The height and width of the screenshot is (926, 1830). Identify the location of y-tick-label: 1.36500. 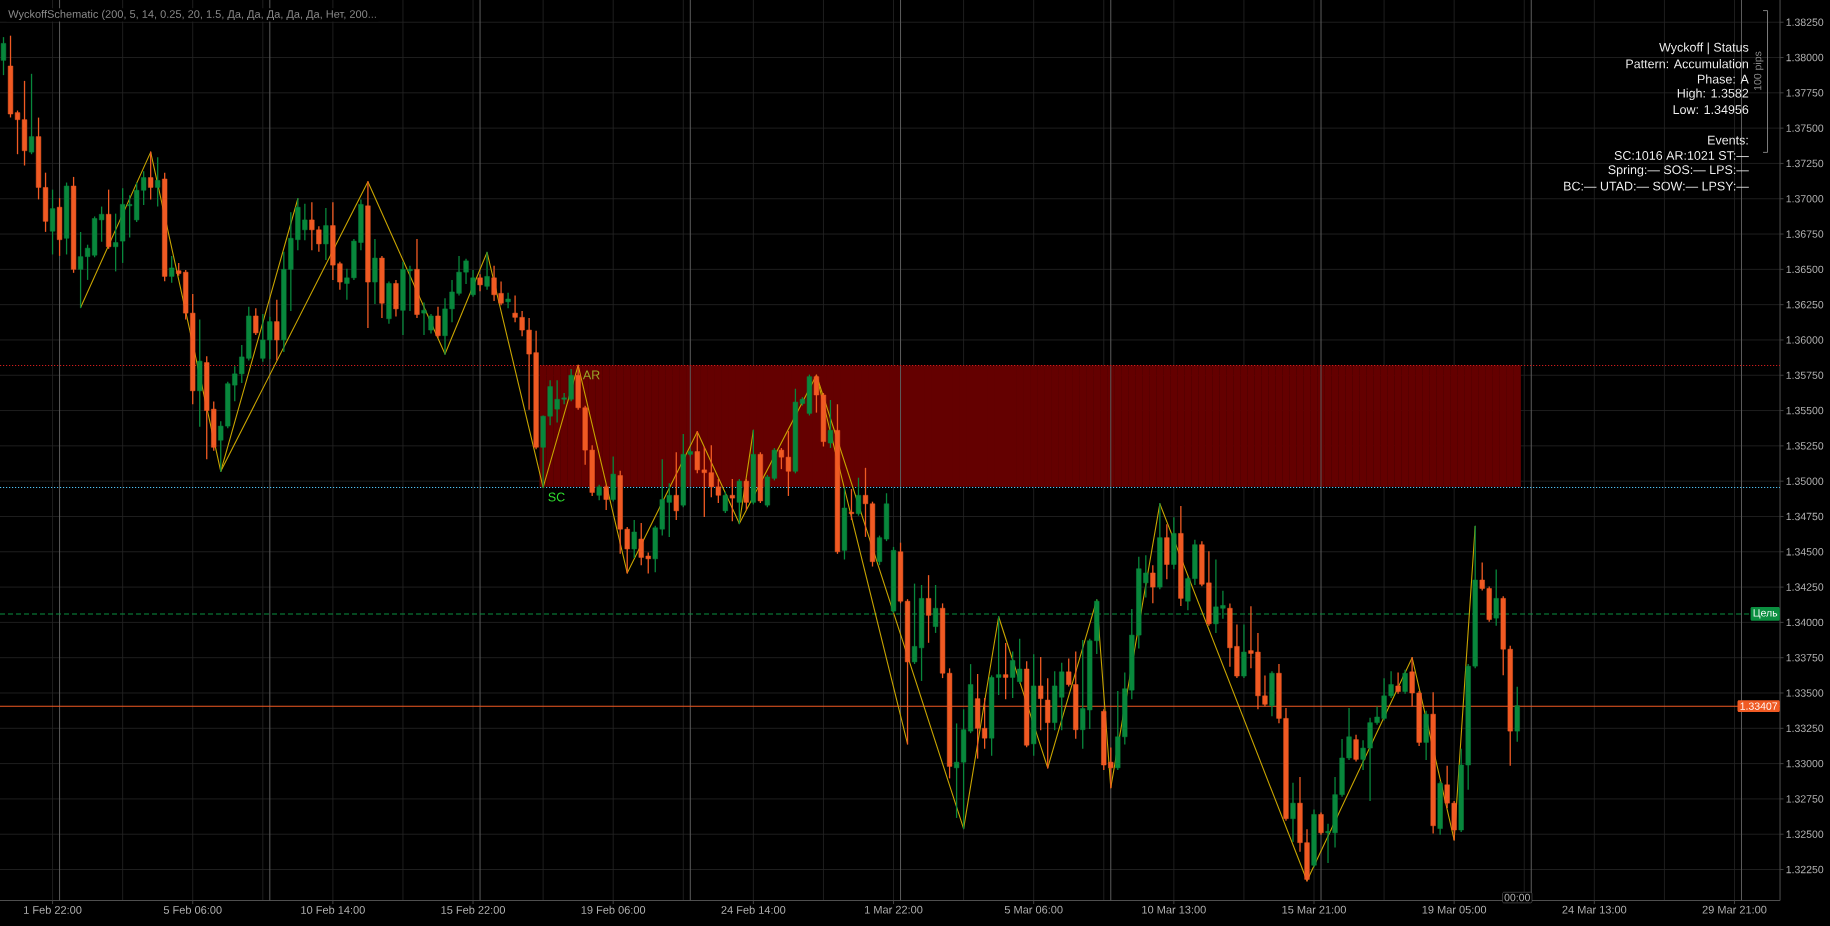
(1805, 269).